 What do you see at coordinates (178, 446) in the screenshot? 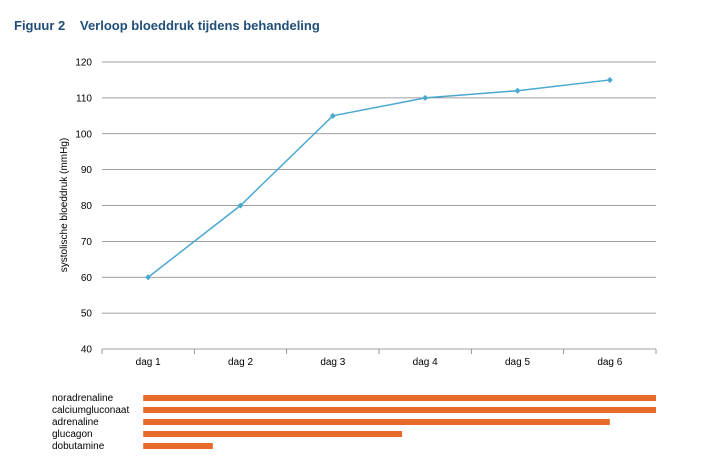
I see `treatment-bar-dobutamine` at bounding box center [178, 446].